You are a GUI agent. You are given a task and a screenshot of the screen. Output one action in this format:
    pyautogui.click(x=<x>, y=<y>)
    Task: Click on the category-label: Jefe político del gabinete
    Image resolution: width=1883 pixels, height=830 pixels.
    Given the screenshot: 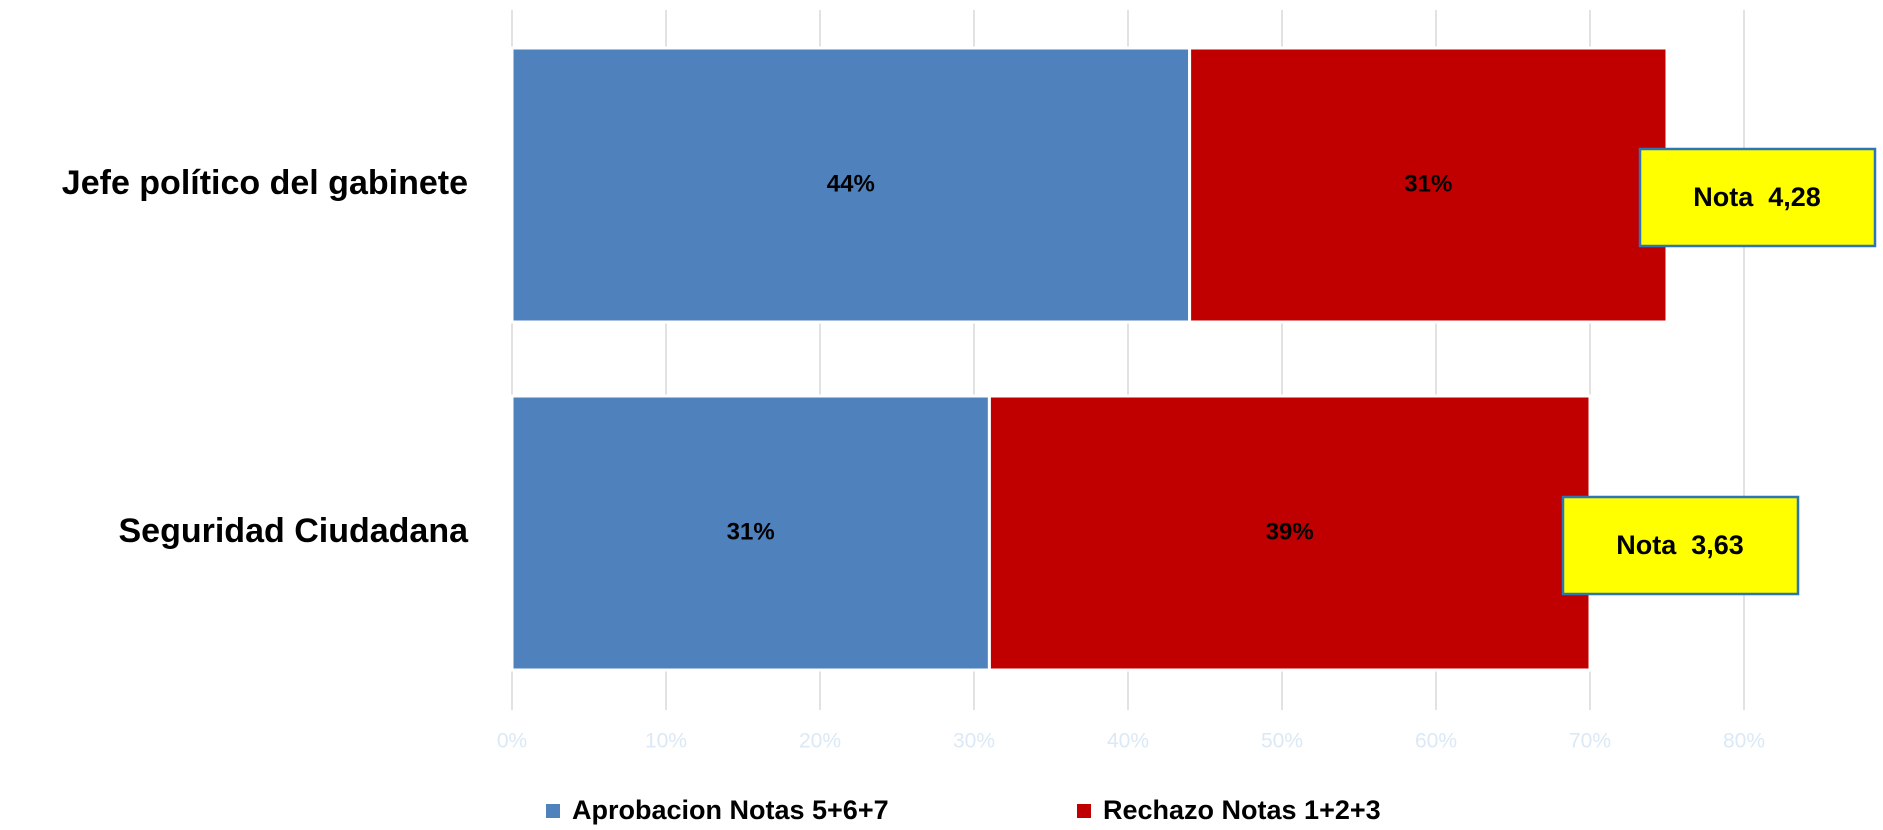 What is the action you would take?
    pyautogui.click(x=265, y=183)
    